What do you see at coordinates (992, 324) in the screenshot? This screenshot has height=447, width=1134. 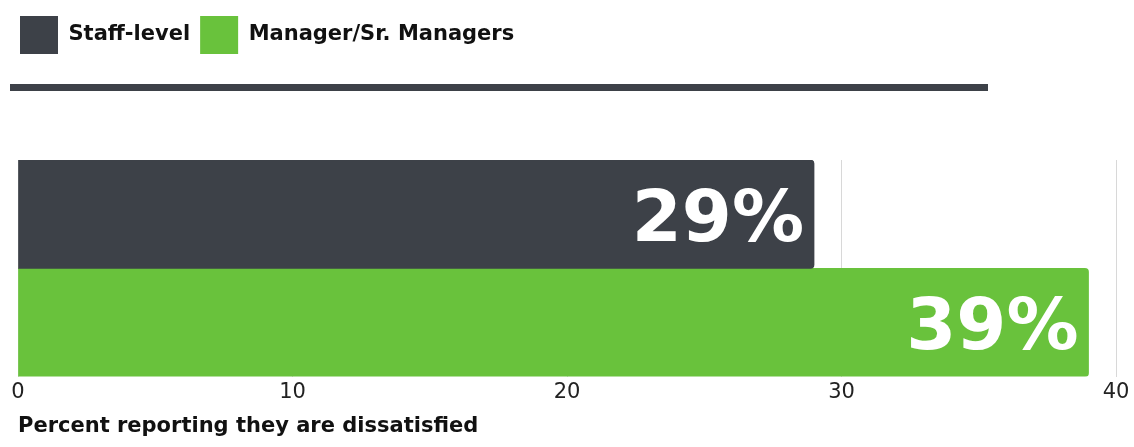 I see `data-label: 39%` at bounding box center [992, 324].